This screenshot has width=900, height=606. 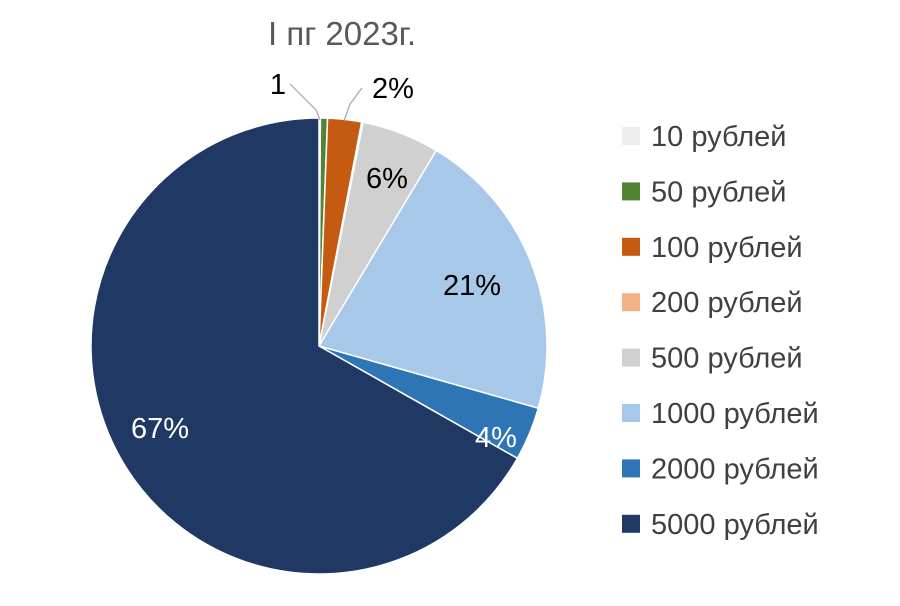 What do you see at coordinates (387, 179) in the screenshot?
I see `data-label-500-рублей: 6%` at bounding box center [387, 179].